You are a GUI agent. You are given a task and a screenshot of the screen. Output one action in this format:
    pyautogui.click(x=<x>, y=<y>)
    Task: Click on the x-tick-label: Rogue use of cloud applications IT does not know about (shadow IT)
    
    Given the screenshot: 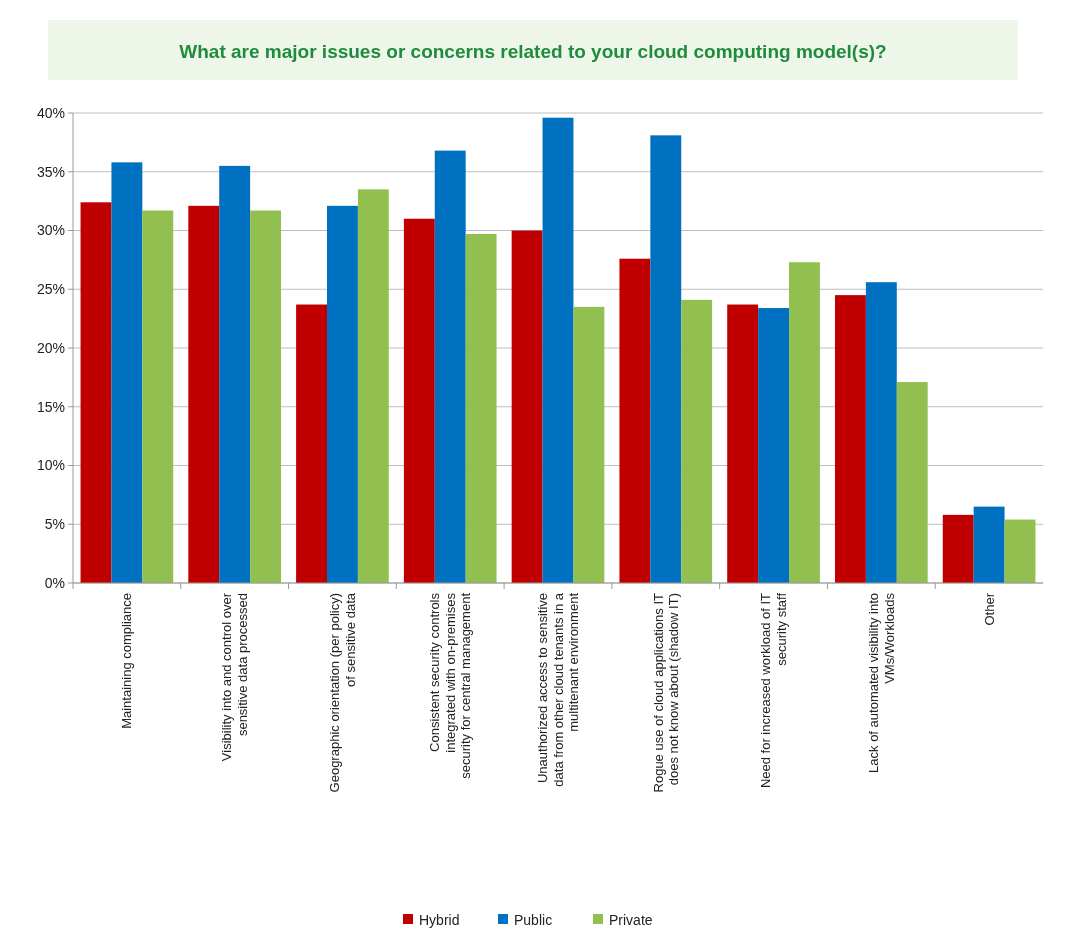 What is the action you would take?
    pyautogui.click(x=666, y=692)
    